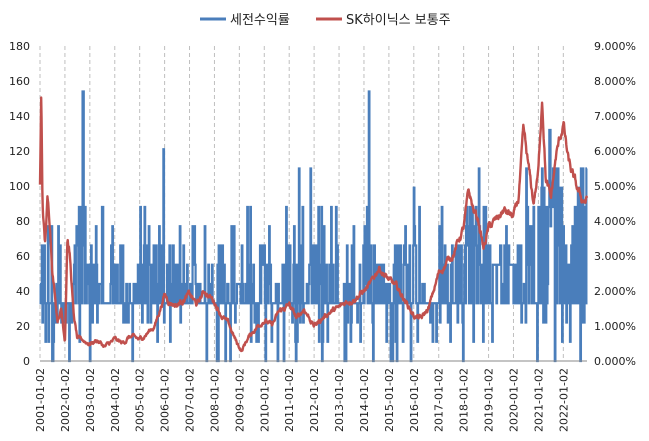 This screenshot has width=649, height=441. What do you see at coordinates (439, 400) in the screenshot?
I see `x-tick-16: 2017-01-02` at bounding box center [439, 400].